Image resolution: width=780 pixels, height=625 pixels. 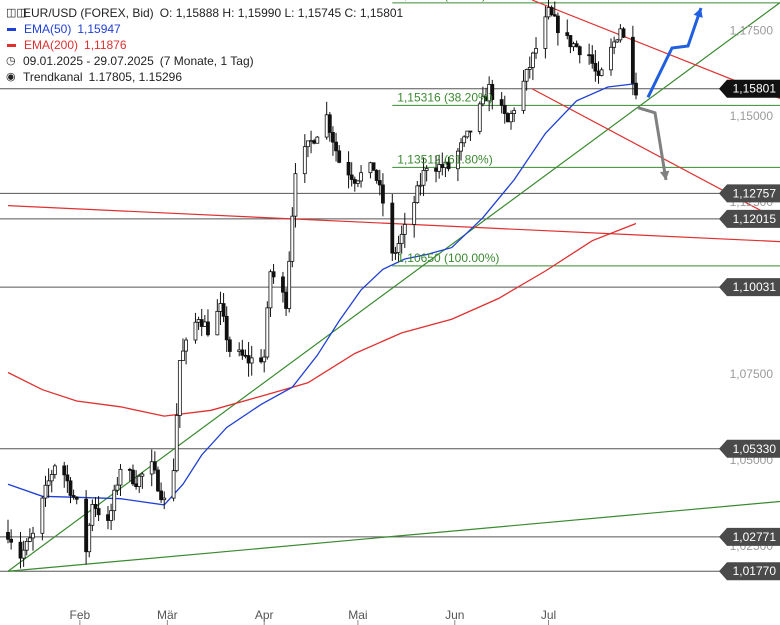 I want to click on price-tag-label: 1,10031, so click(x=755, y=287).